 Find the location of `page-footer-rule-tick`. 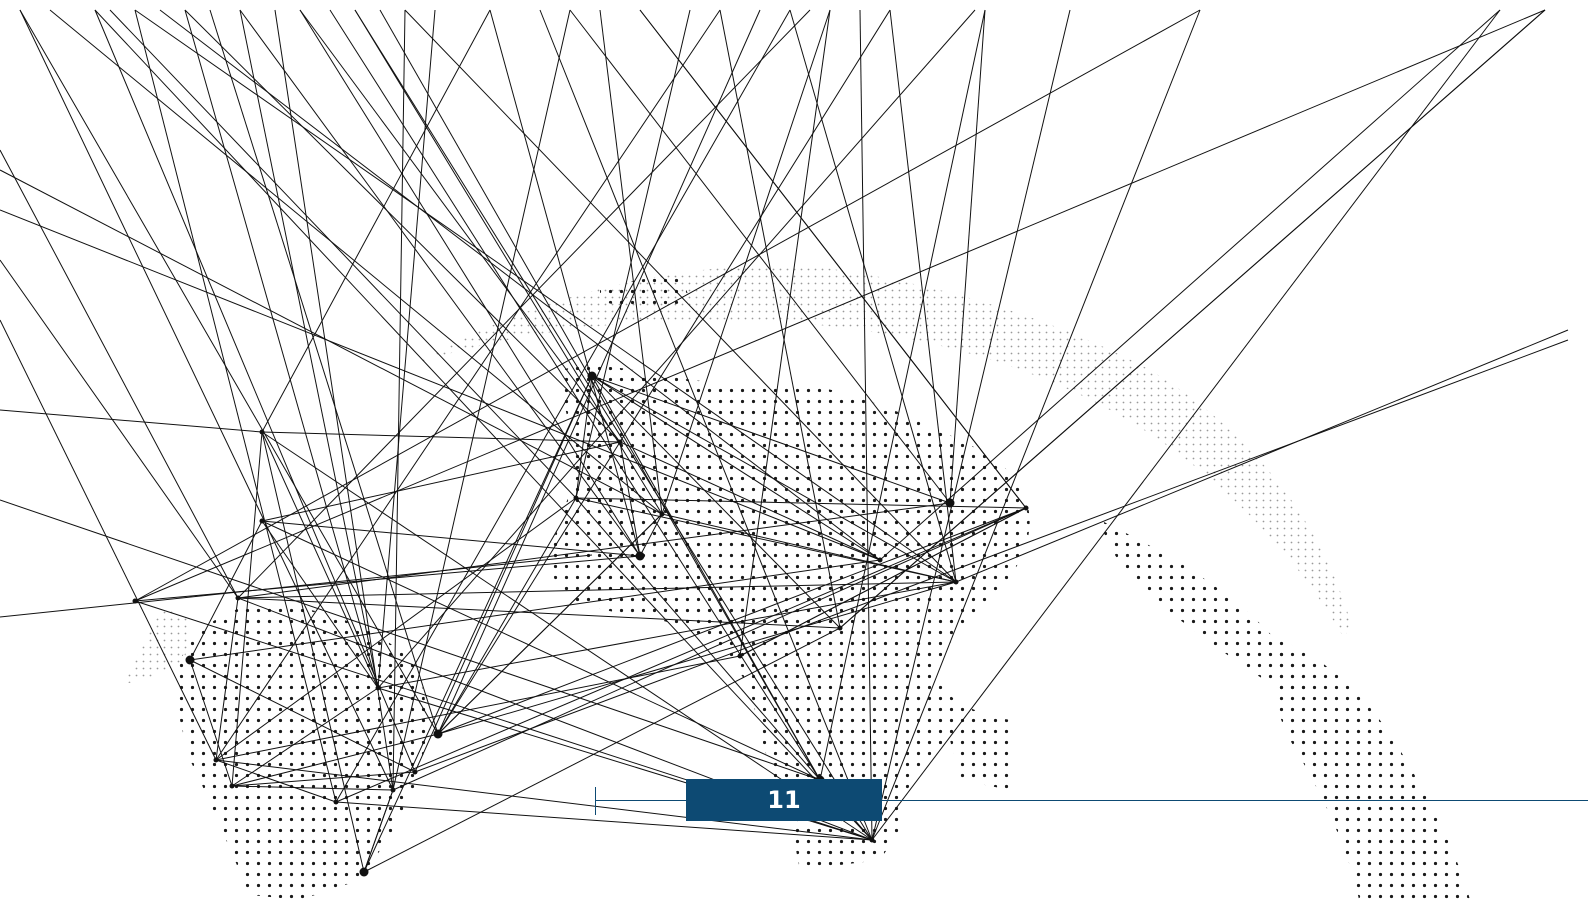

page-footer-rule-tick is located at coordinates (595, 801).